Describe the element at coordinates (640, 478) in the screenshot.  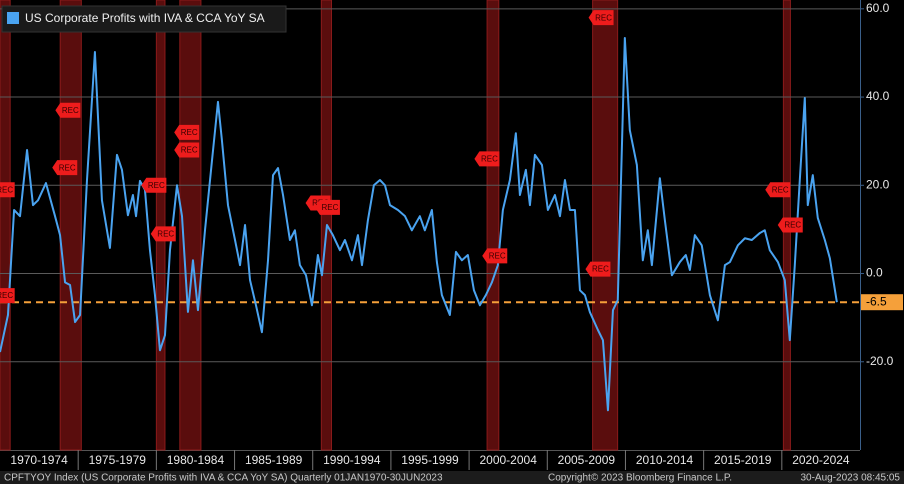
I see `footer-center: Copyright© 2023 Bloomberg Finance L.P.` at that location.